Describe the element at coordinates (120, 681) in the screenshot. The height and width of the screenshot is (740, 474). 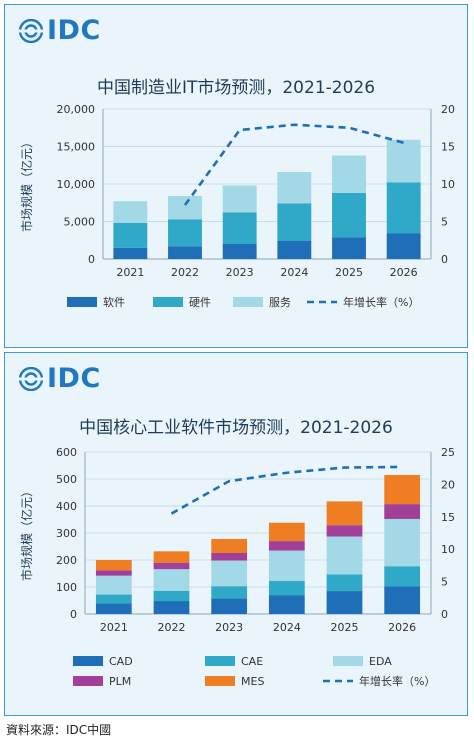
I see `legend-label: PLM` at that location.